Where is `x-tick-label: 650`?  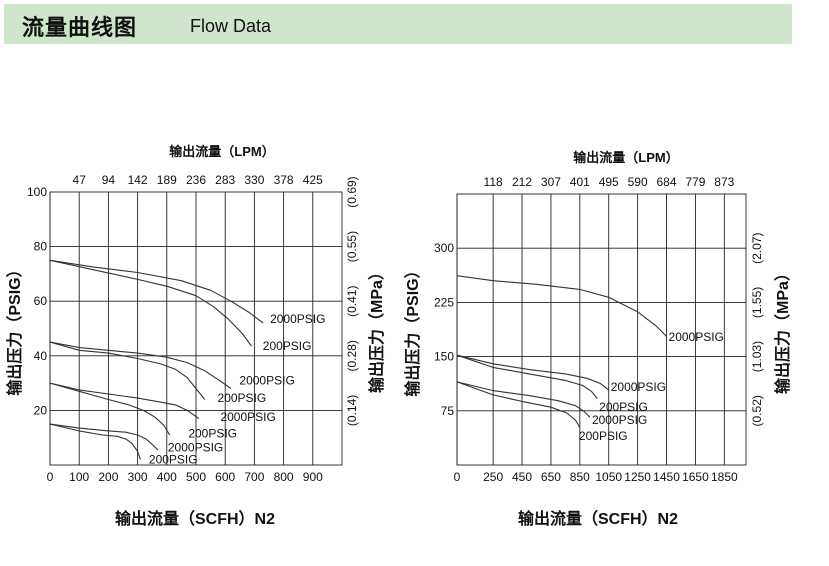 x-tick-label: 650 is located at coordinates (551, 477).